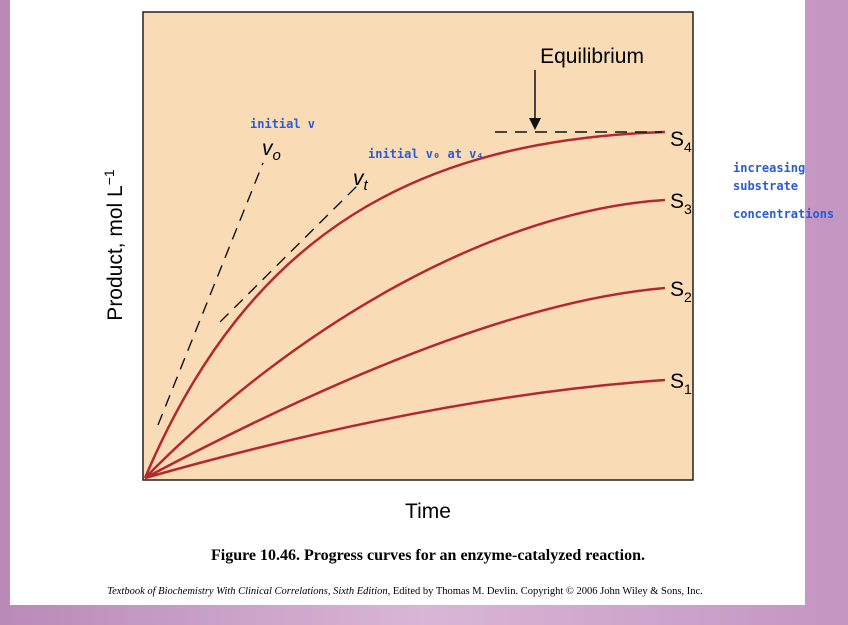  Describe the element at coordinates (783, 214) in the screenshot. I see `note: concentrations` at that location.